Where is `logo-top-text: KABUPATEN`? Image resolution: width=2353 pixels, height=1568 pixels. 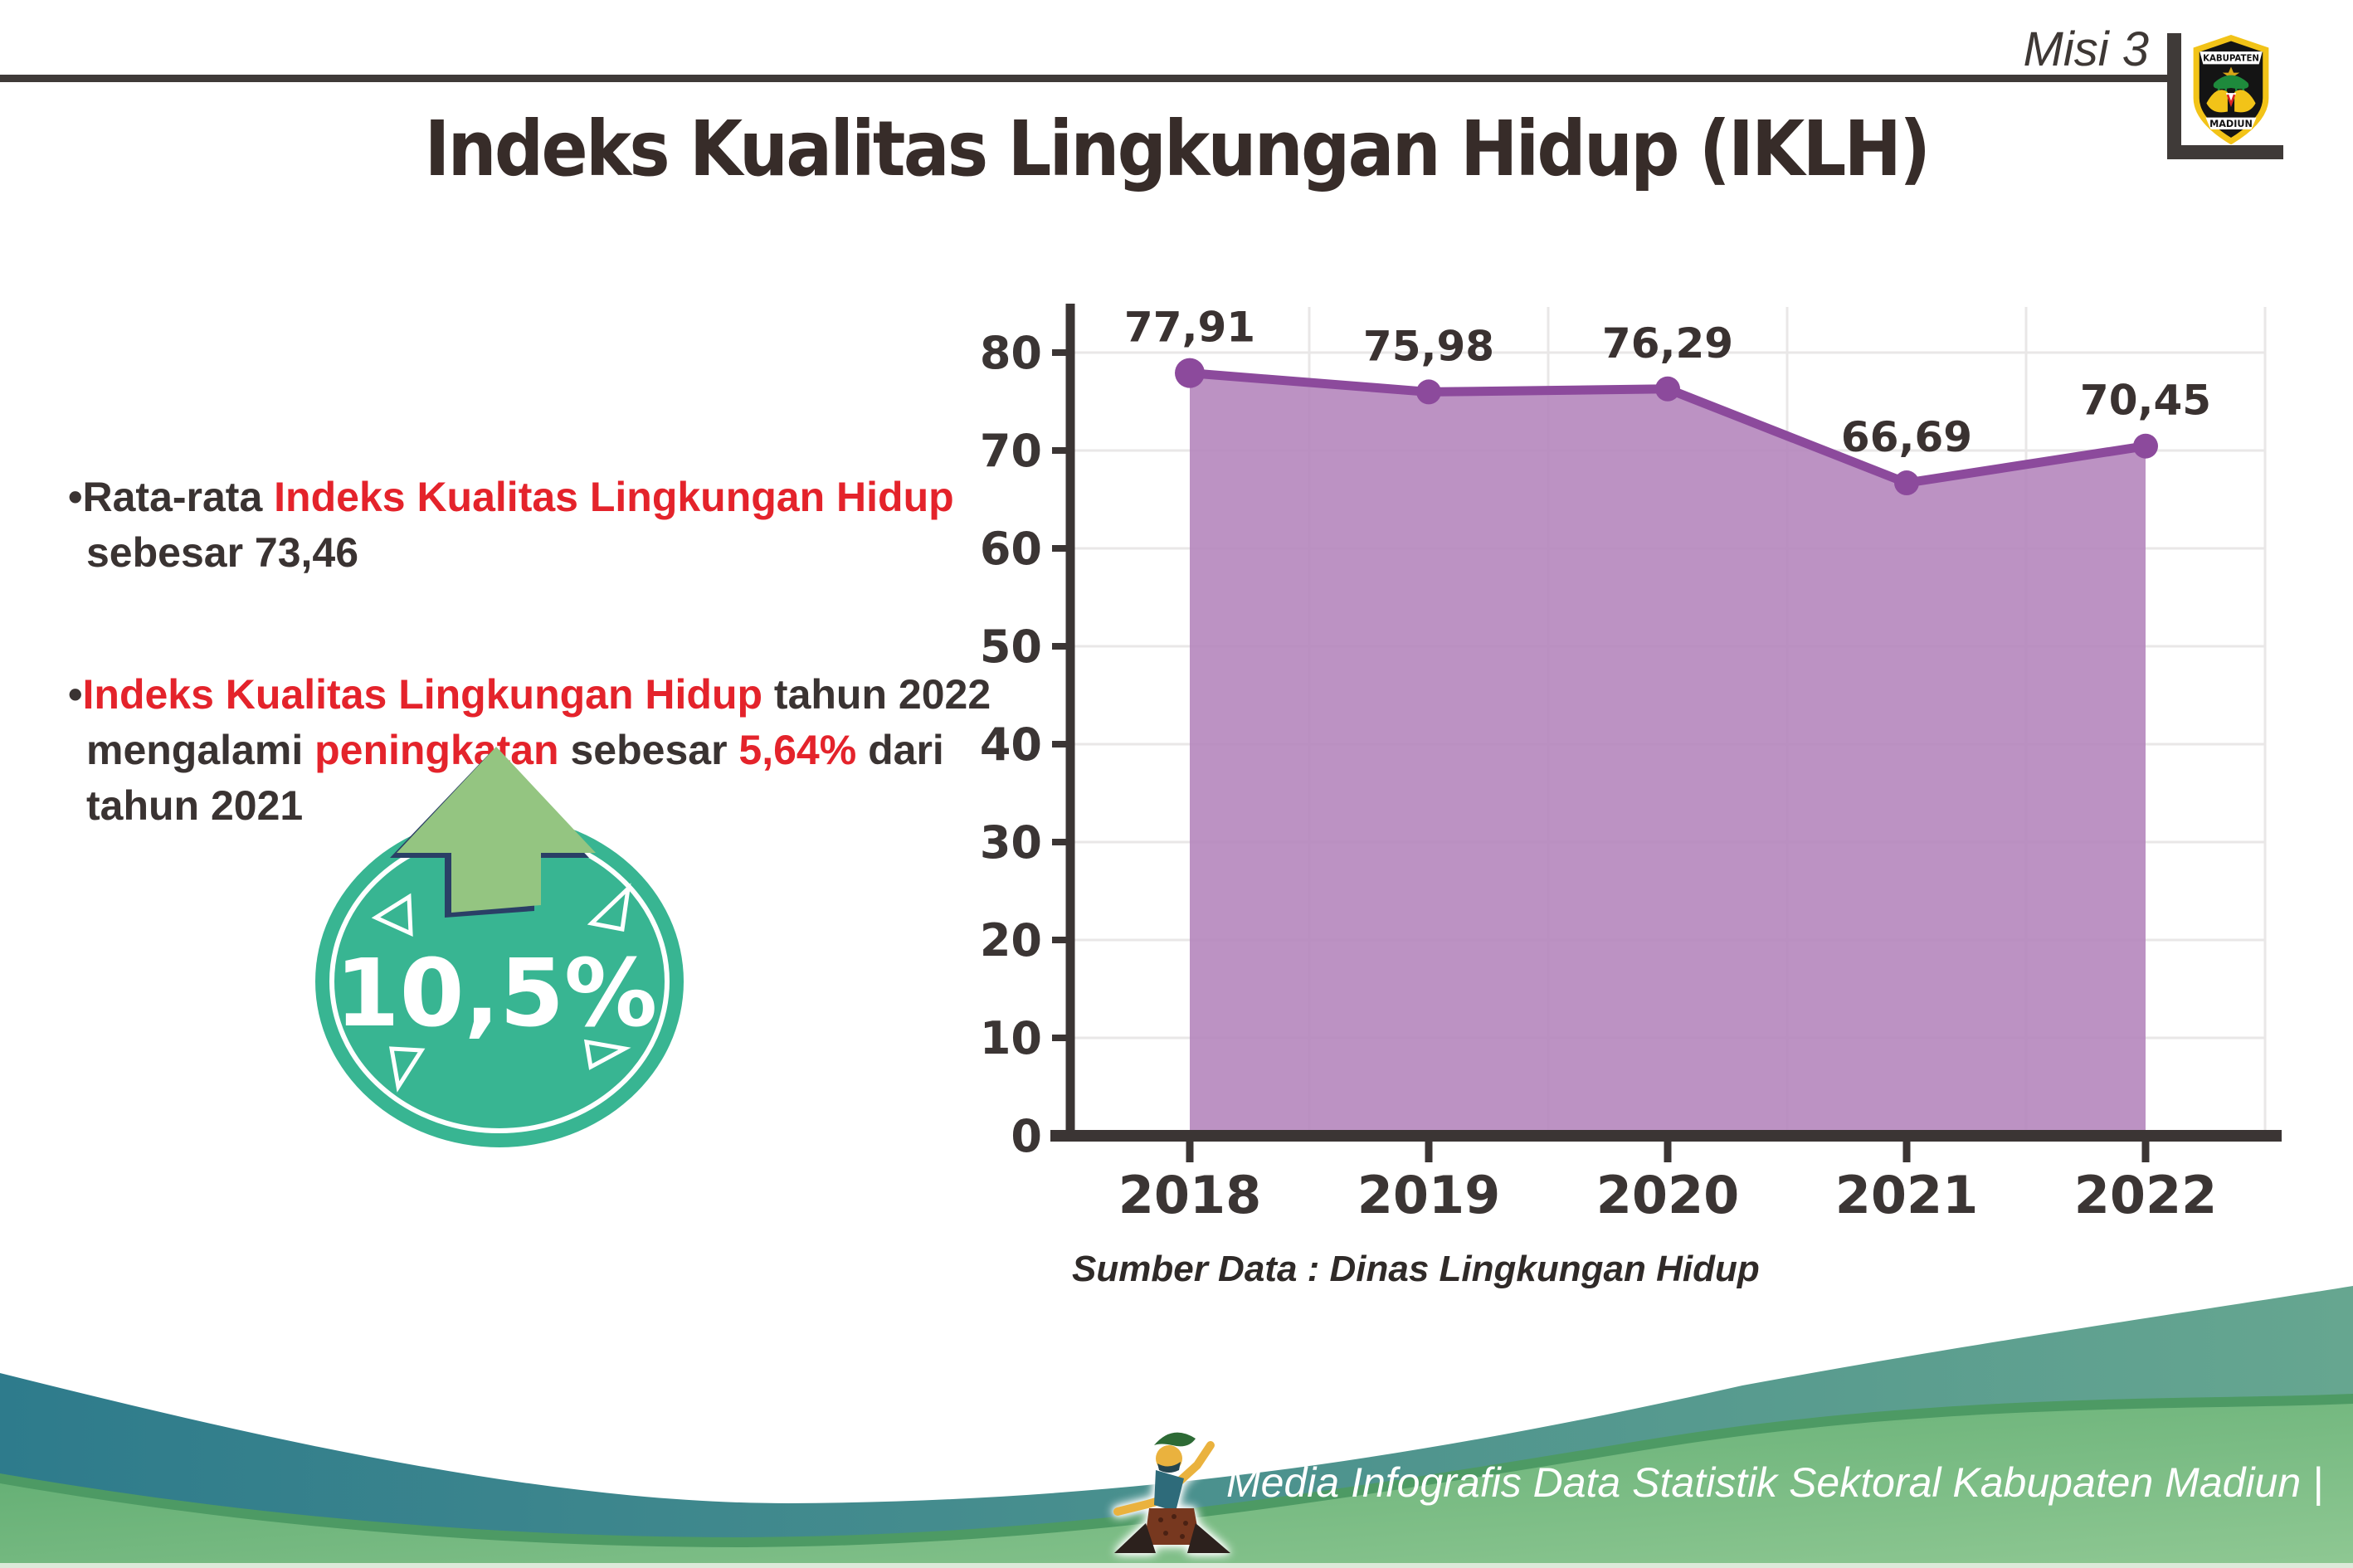 logo-top-text: KABUPATEN is located at coordinates (2231, 58).